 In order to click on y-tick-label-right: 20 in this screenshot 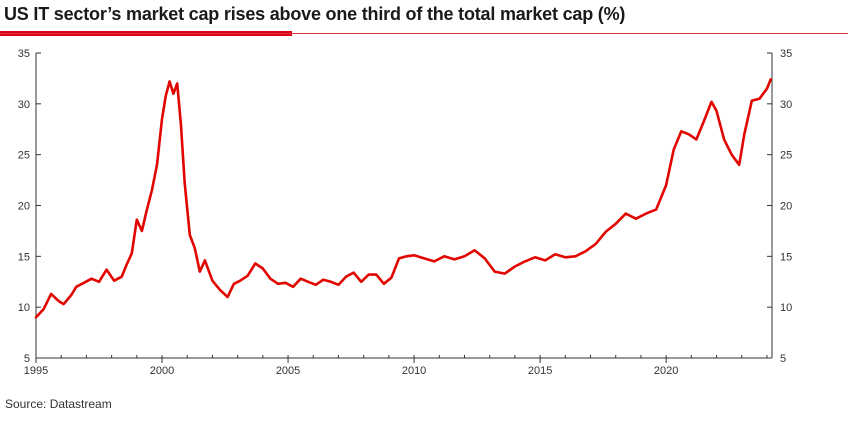, I will do `click(786, 207)`.